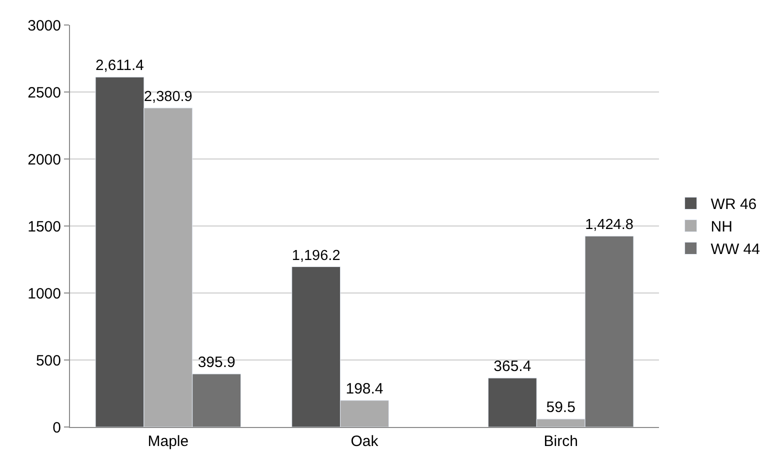 The height and width of the screenshot is (462, 778). Describe the element at coordinates (561, 407) in the screenshot. I see `data-label: 59.5` at that location.